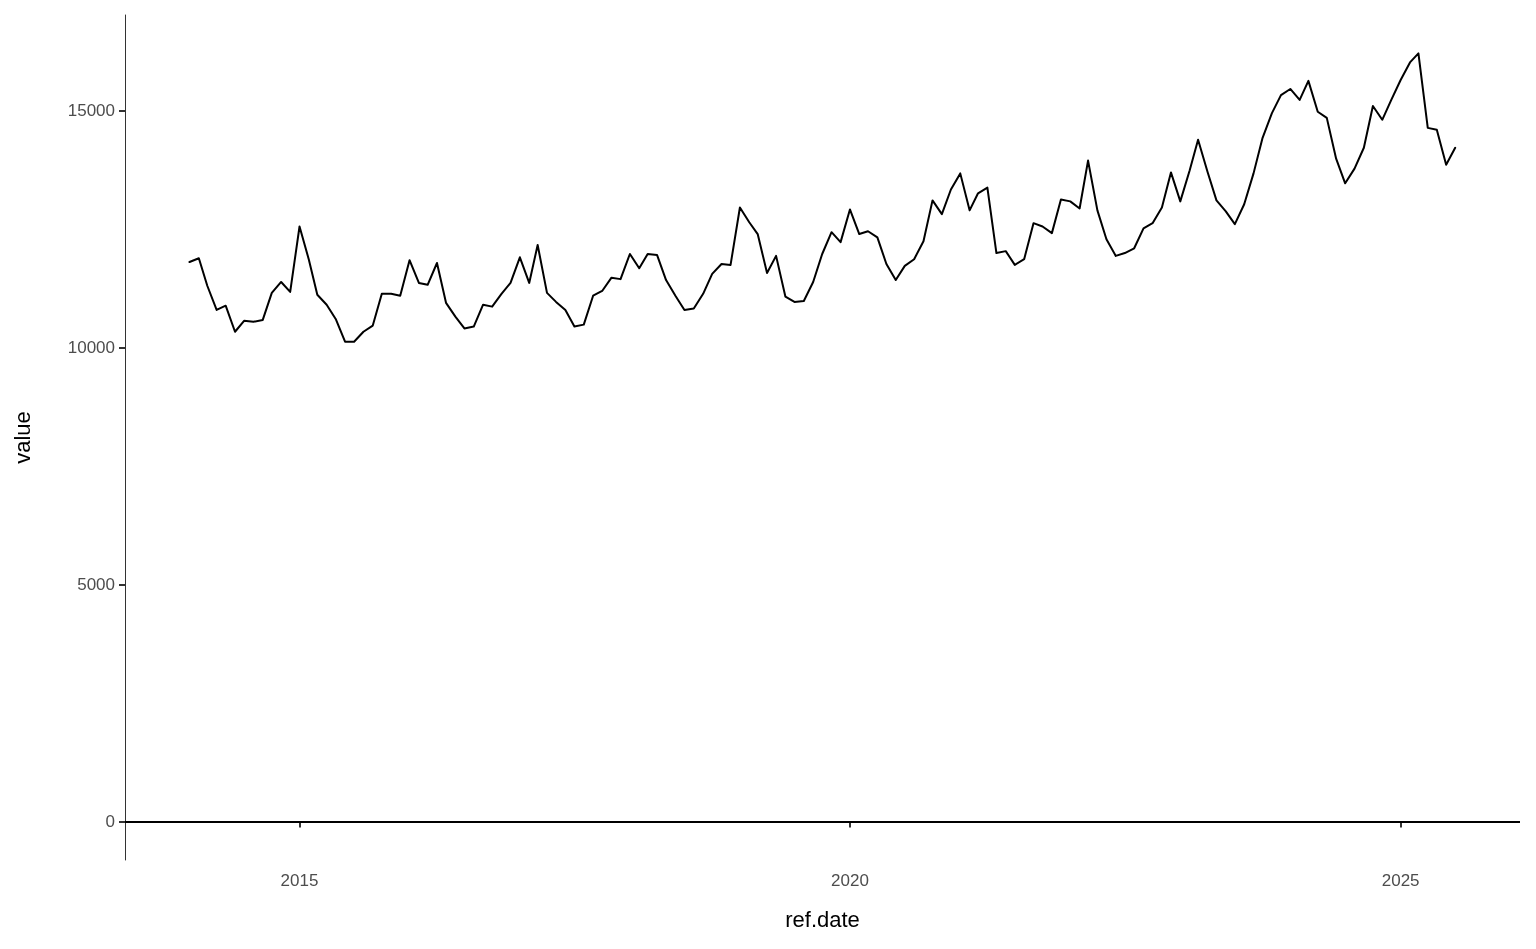 This screenshot has width=1536, height=949. I want to click on x-tick-label: 2025, so click(1400, 880).